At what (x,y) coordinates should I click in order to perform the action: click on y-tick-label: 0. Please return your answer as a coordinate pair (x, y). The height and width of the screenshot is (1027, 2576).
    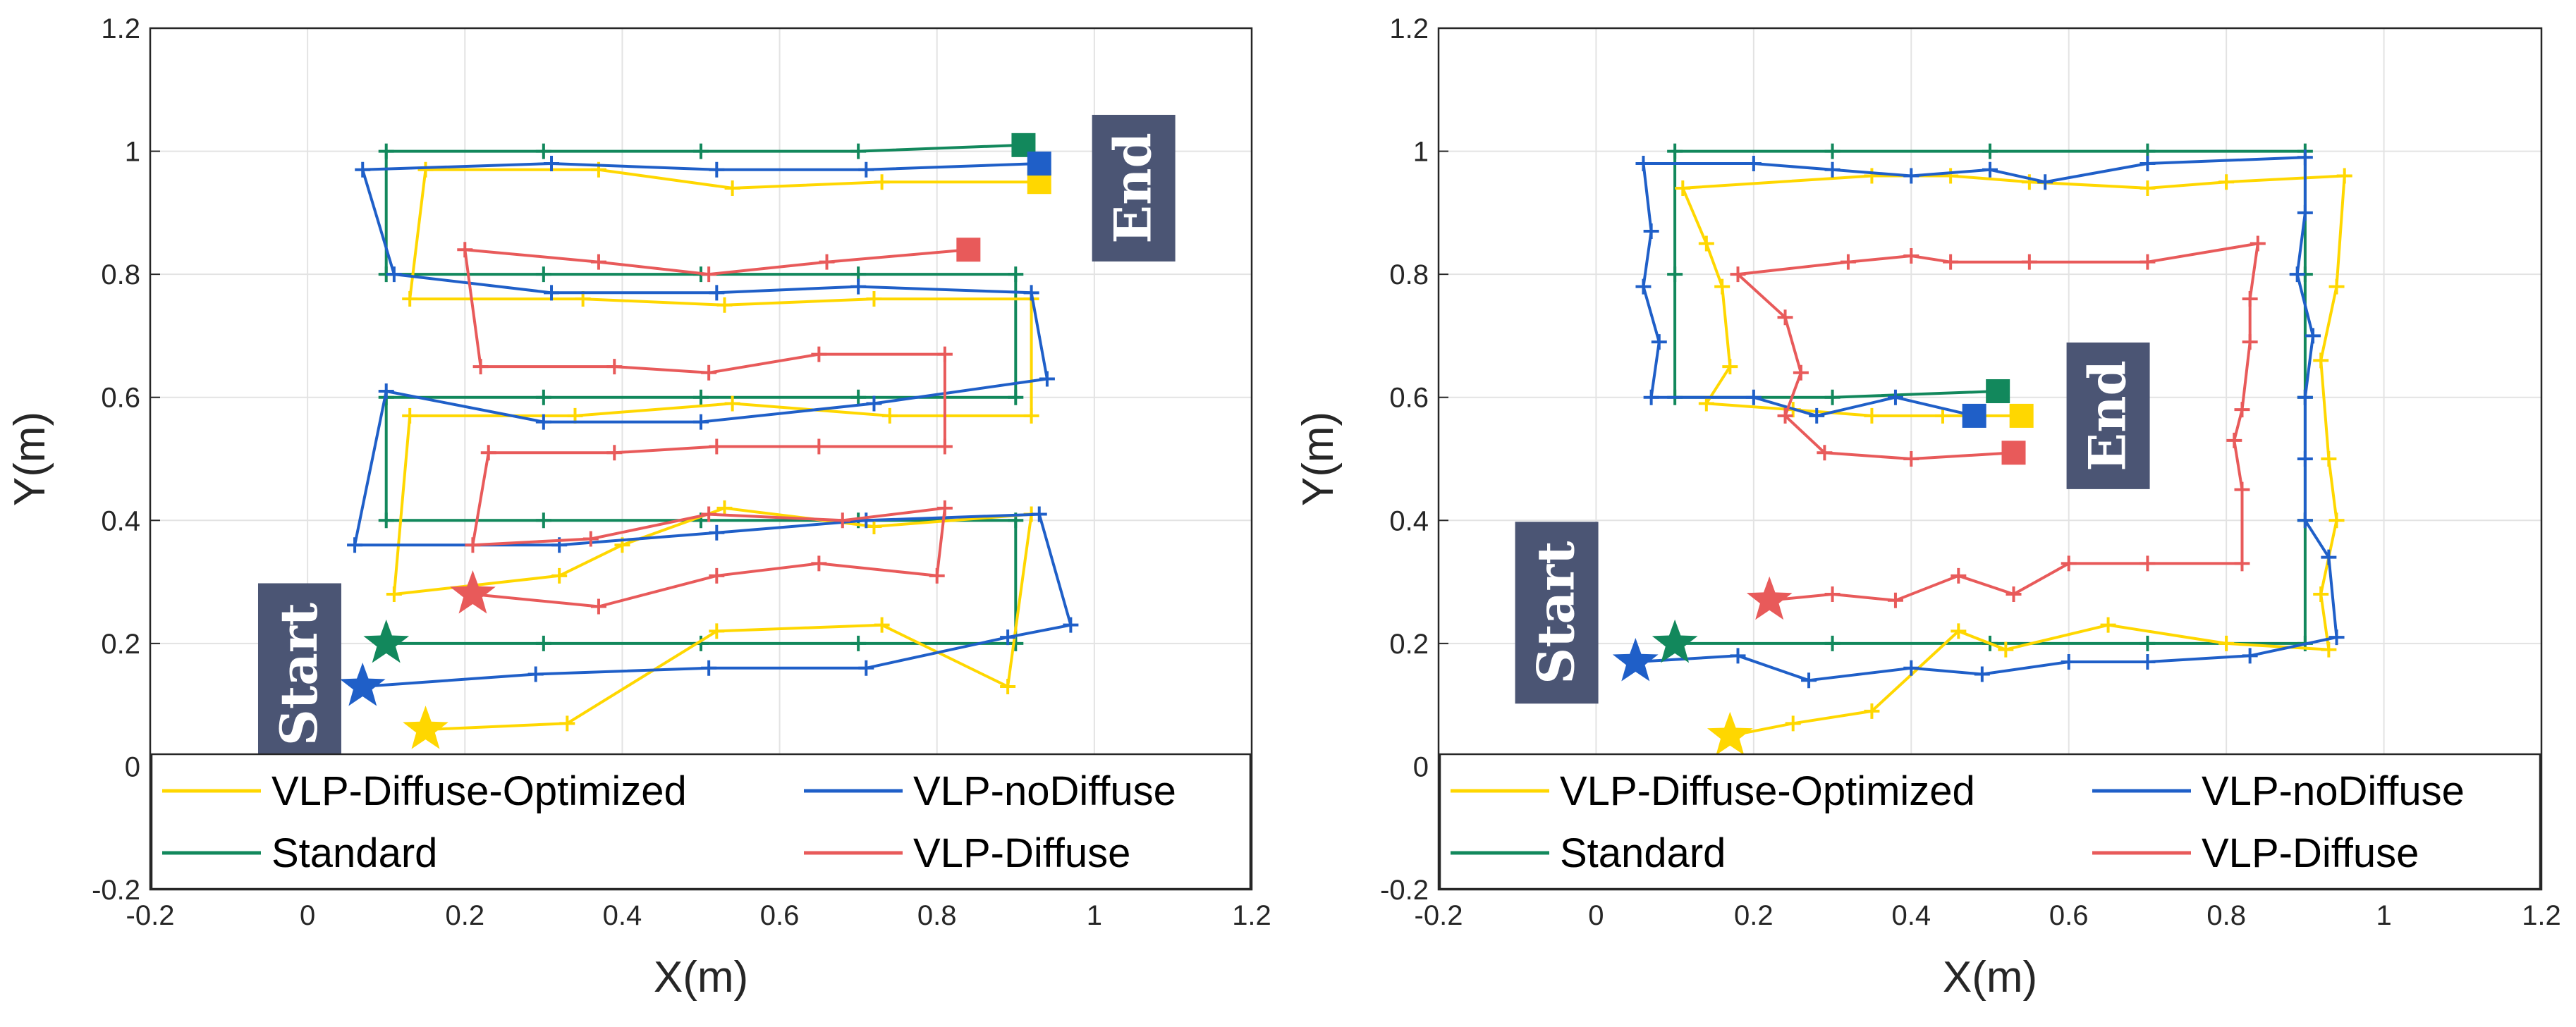
    Looking at the image, I should click on (132, 766).